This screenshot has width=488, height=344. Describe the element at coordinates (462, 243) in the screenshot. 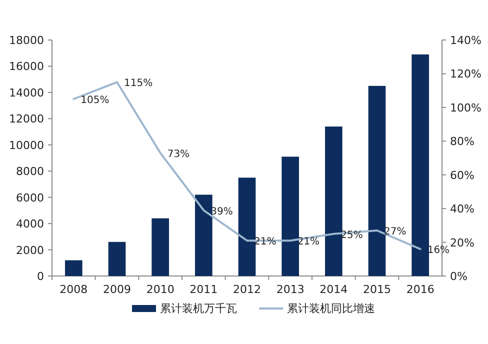

I see `y2-tick-label: 20%` at that location.